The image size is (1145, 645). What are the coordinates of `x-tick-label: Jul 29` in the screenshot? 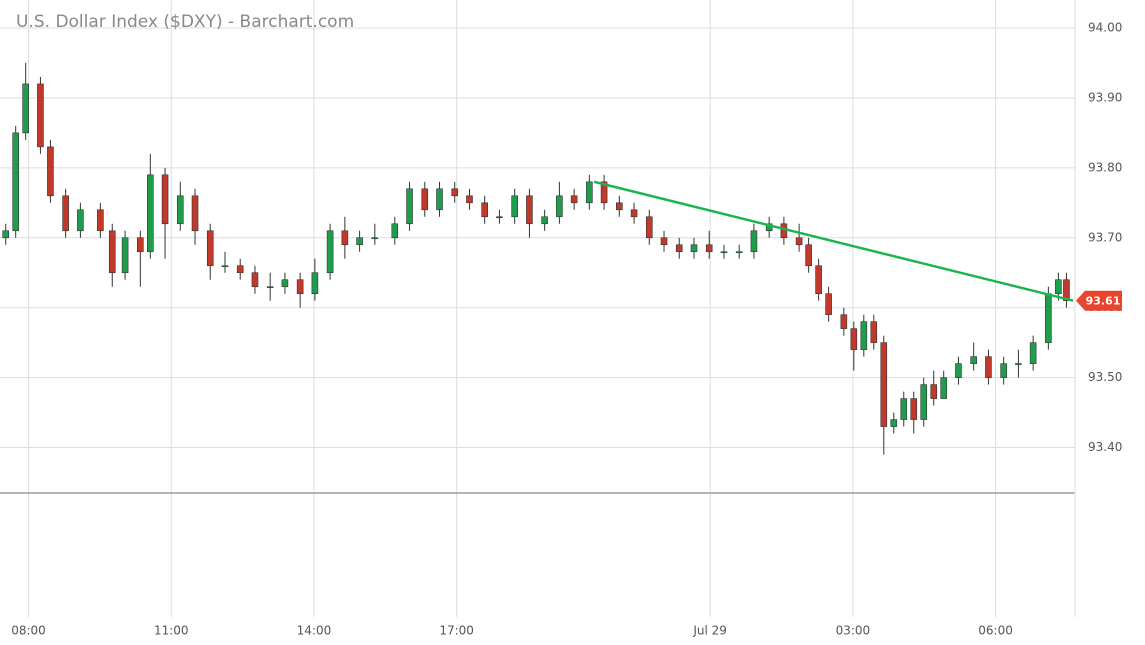 It's located at (709, 631).